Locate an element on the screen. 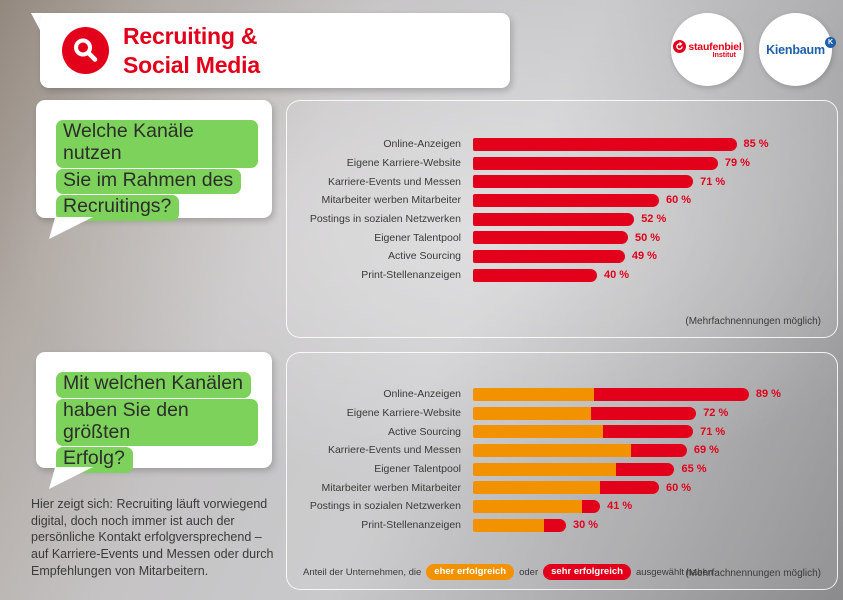 This screenshot has width=843, height=600. bar-value: 69 % is located at coordinates (706, 450).